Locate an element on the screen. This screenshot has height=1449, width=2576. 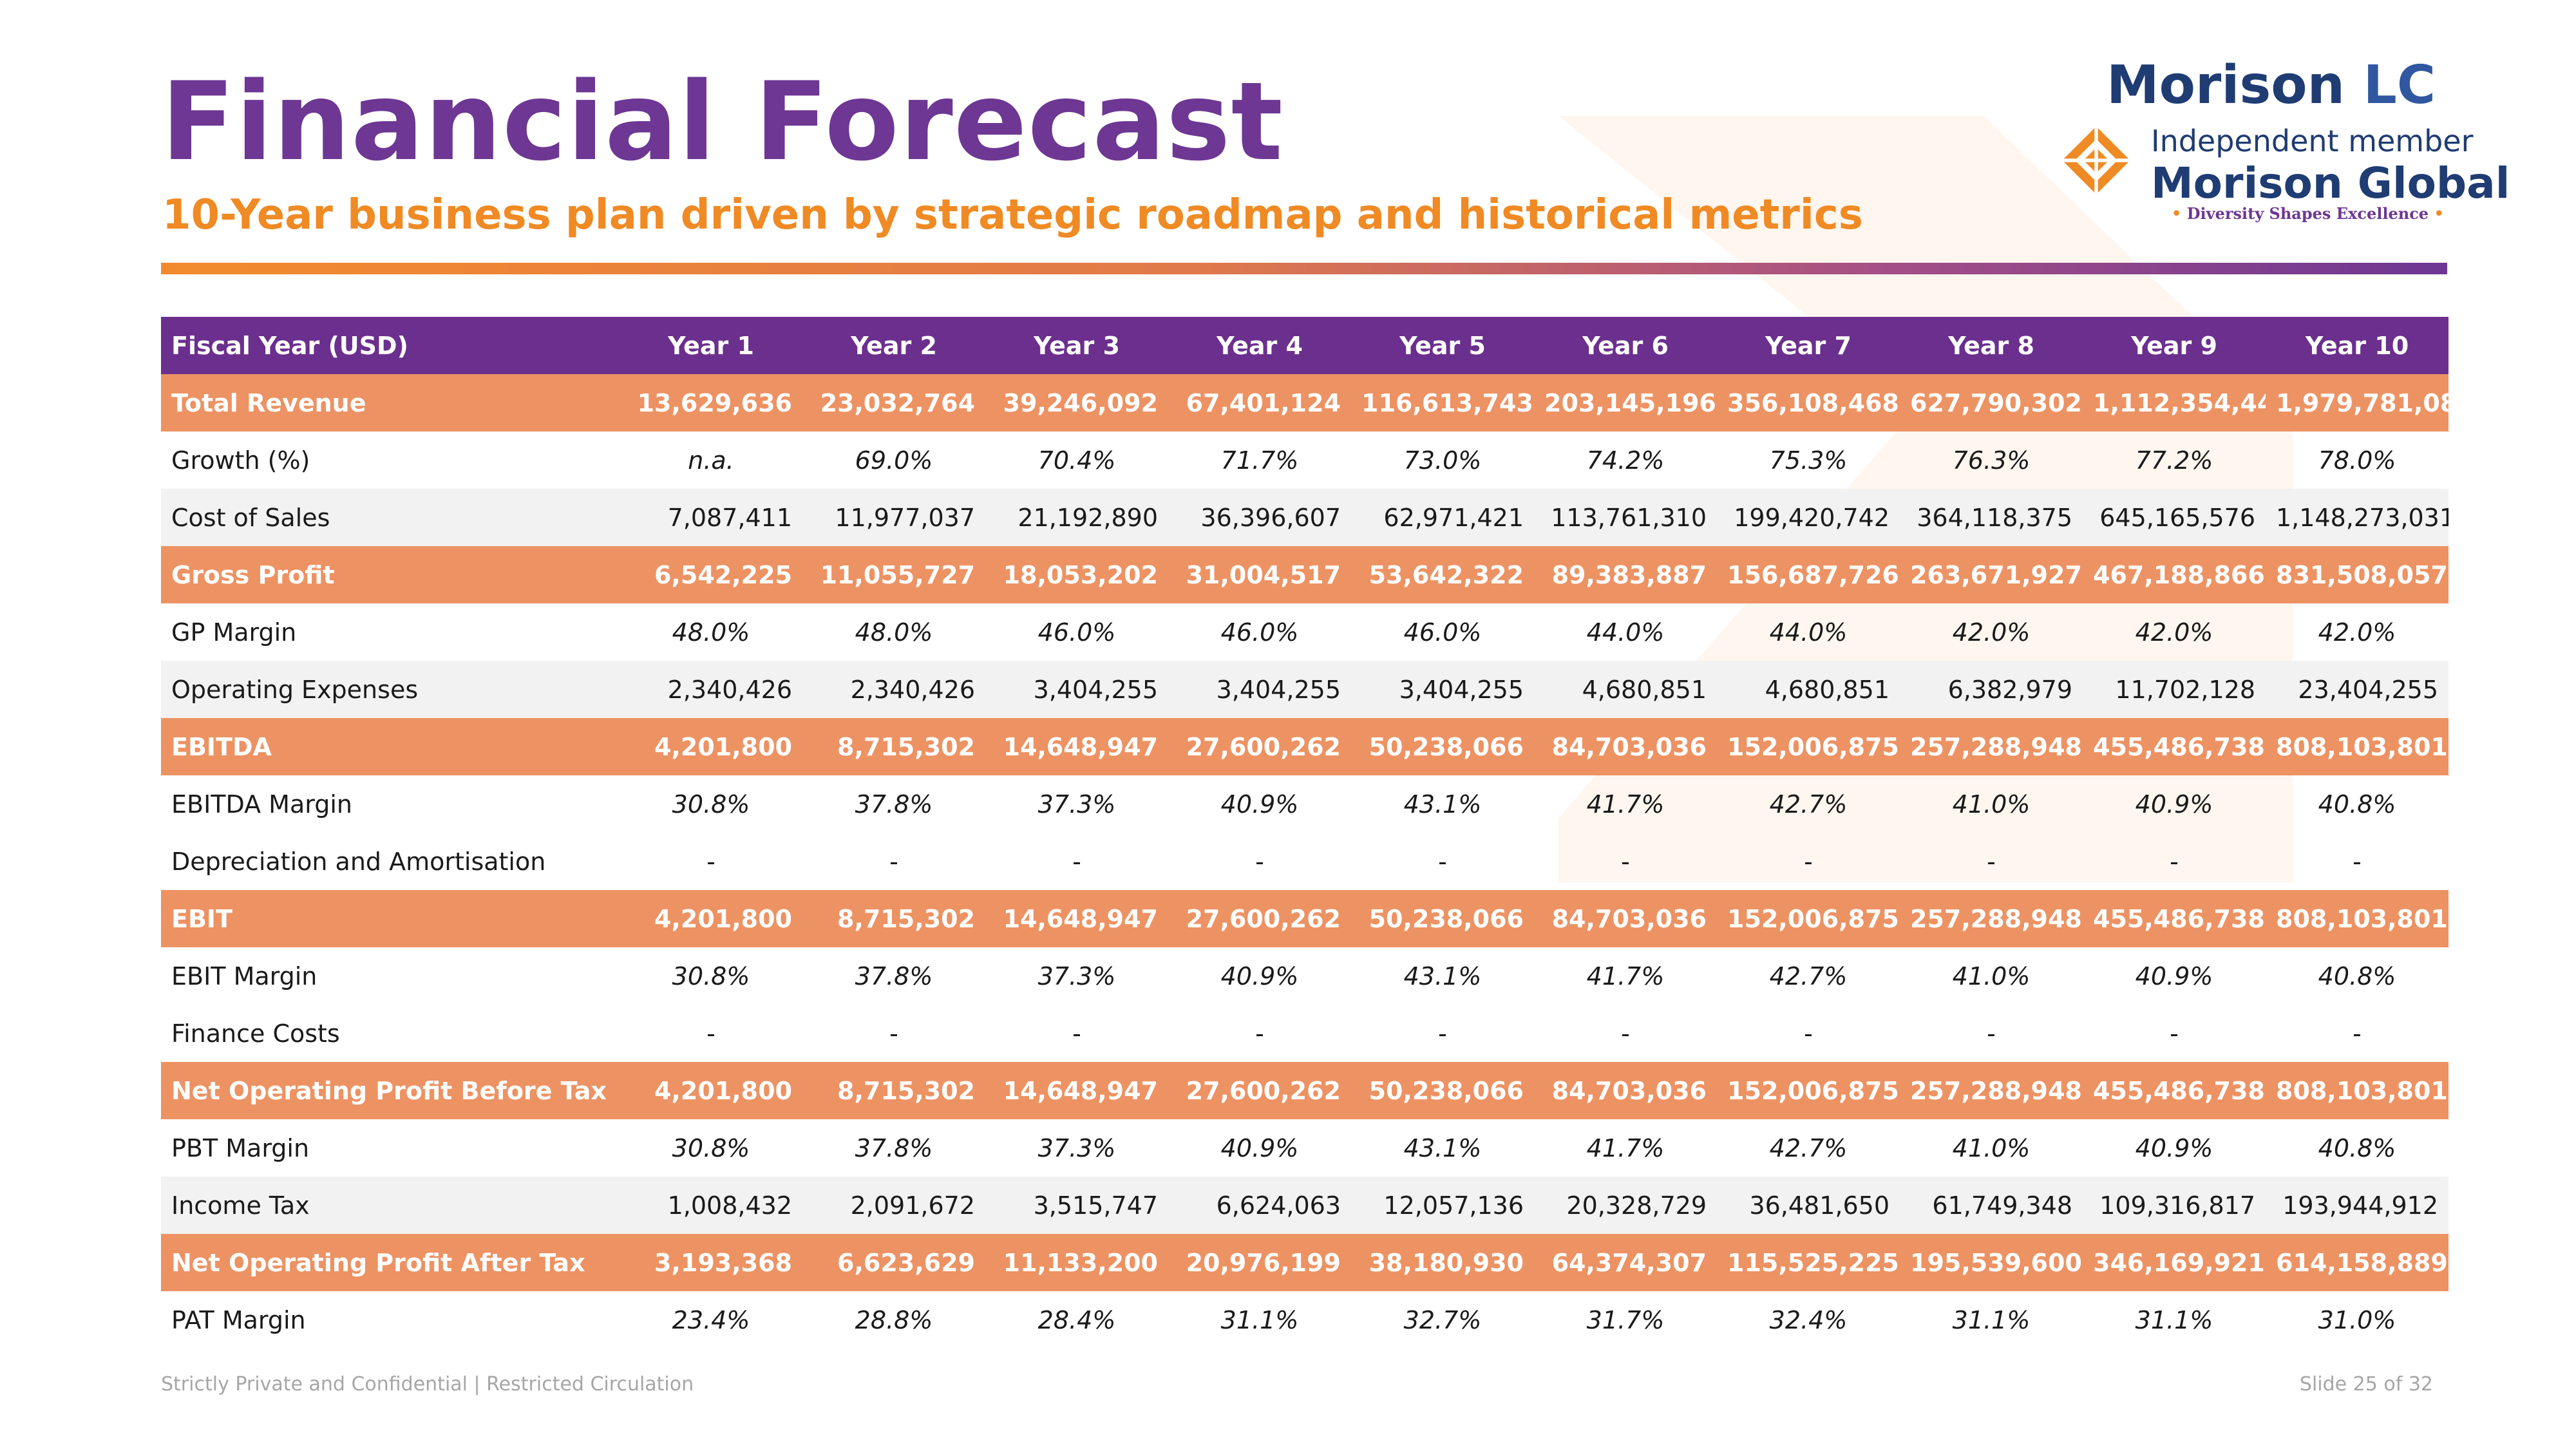
table-cell: 2,091,672 is located at coordinates (893, 1205).